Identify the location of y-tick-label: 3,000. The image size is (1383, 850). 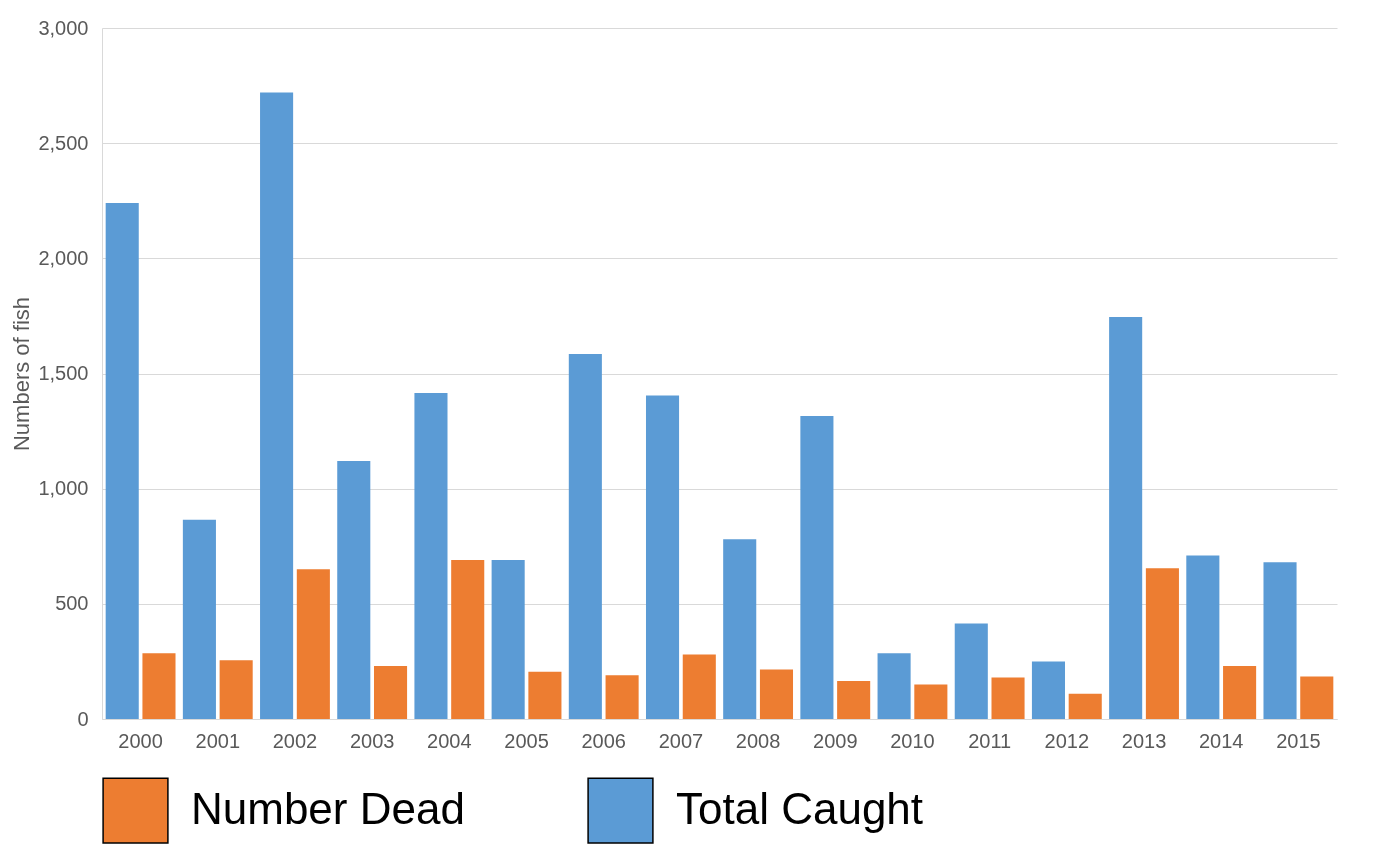
(63, 27).